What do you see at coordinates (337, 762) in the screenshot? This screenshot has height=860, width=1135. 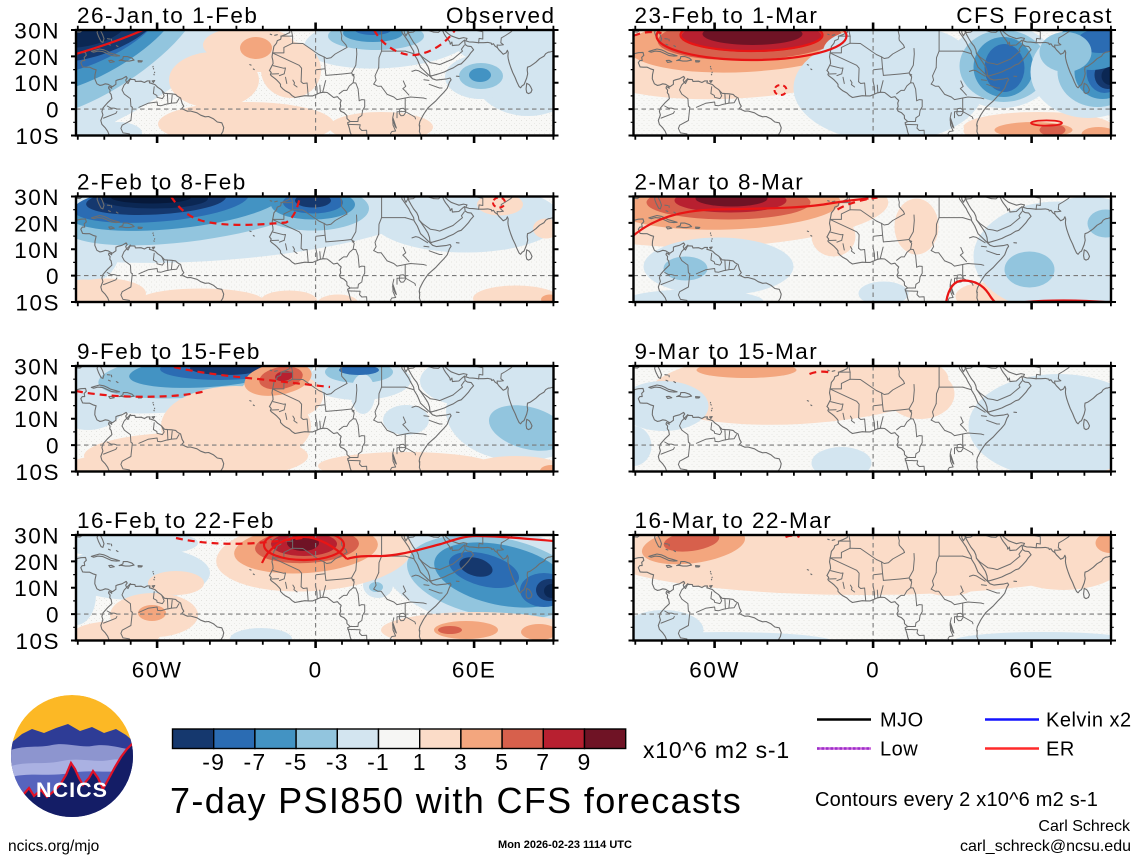 I see `svg-text: -3` at bounding box center [337, 762].